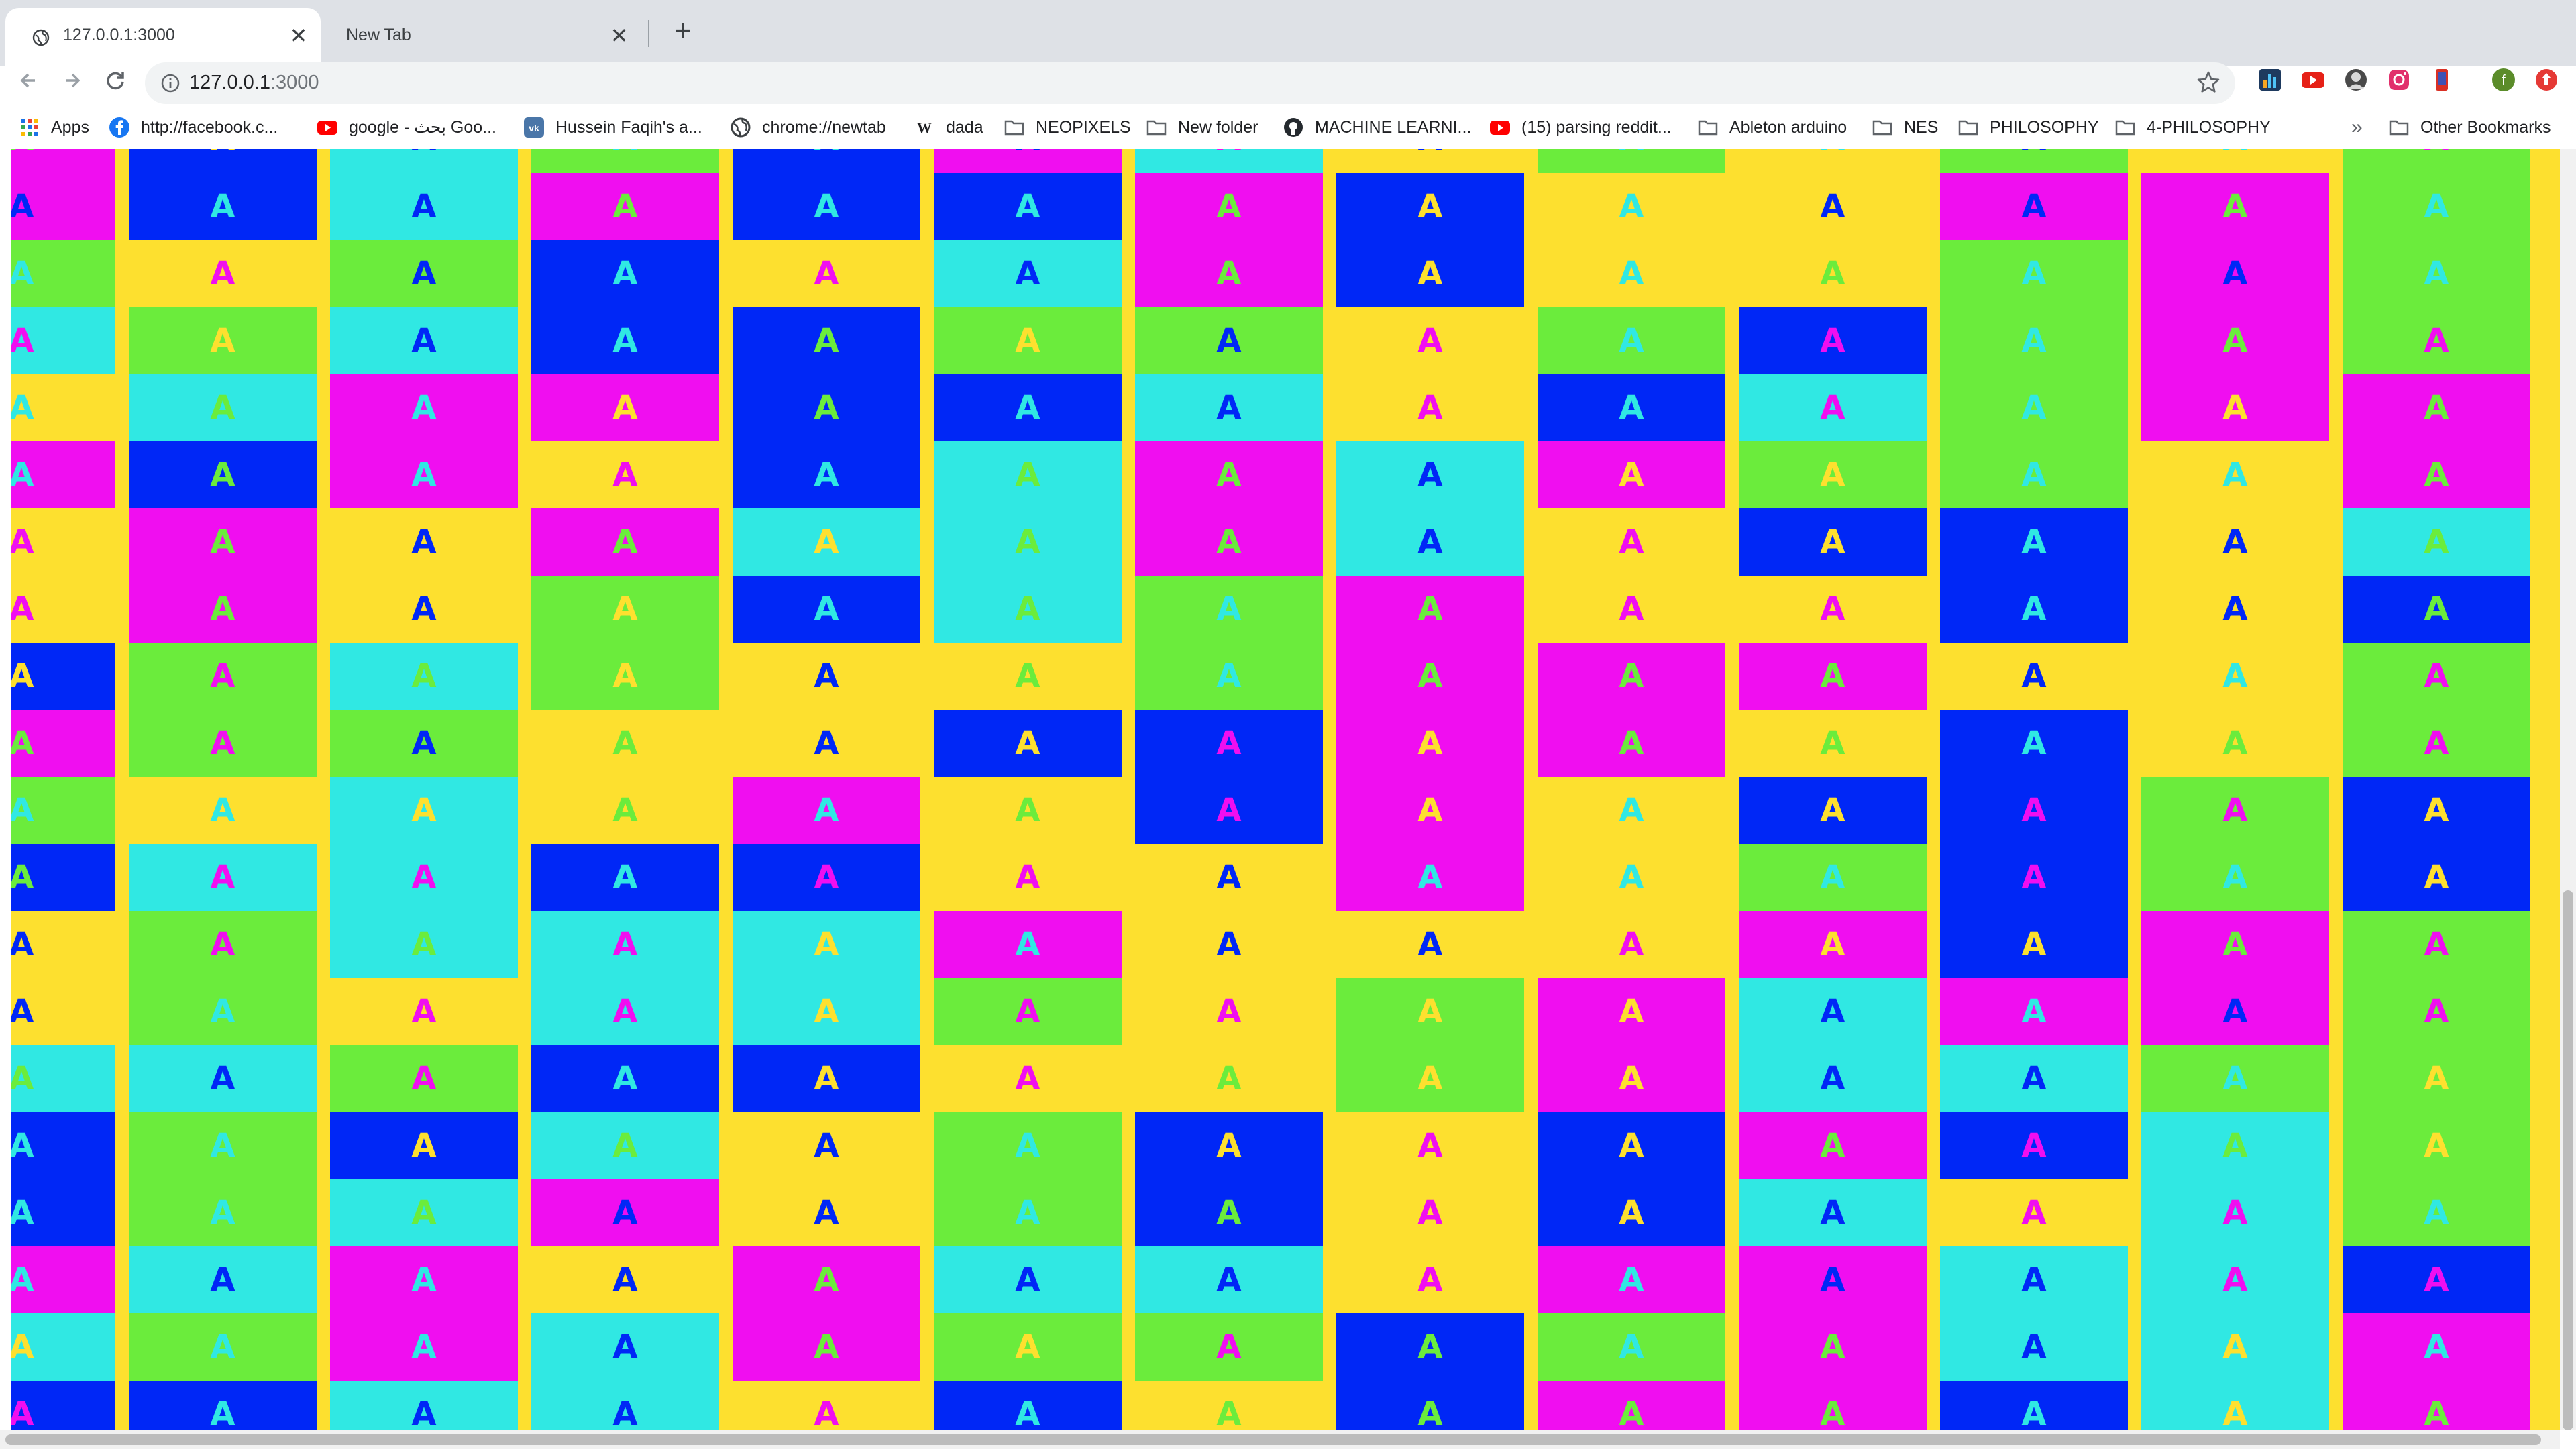 Image resolution: width=2576 pixels, height=1449 pixels. What do you see at coordinates (2313, 79) in the screenshot?
I see `youtube-extension-icon` at bounding box center [2313, 79].